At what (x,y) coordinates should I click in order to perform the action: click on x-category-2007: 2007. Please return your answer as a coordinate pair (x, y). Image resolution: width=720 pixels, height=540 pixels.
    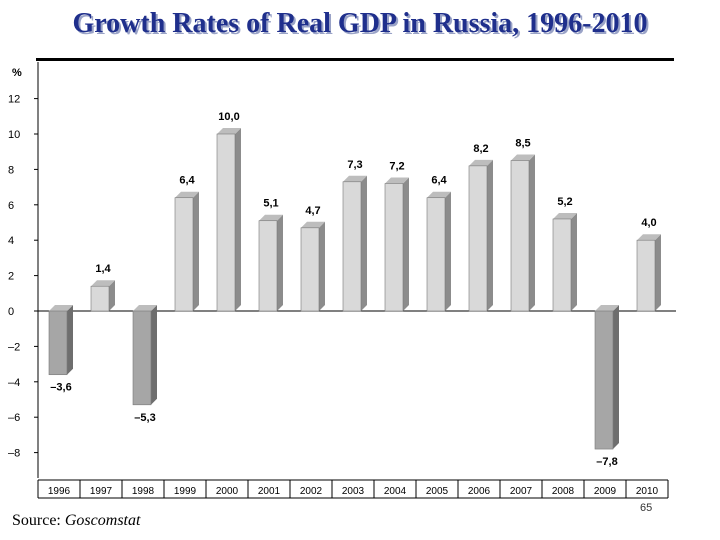
    Looking at the image, I should click on (521, 491).